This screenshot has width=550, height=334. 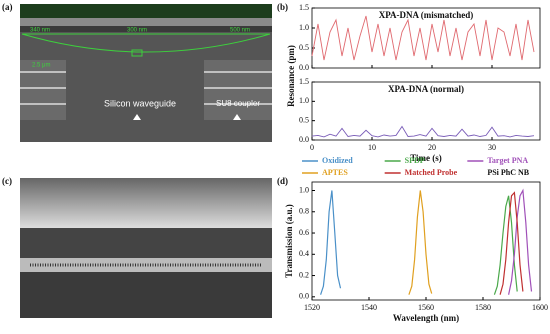 What do you see at coordinates (312, 147) in the screenshot?
I see `x-tick-label: 0` at bounding box center [312, 147].